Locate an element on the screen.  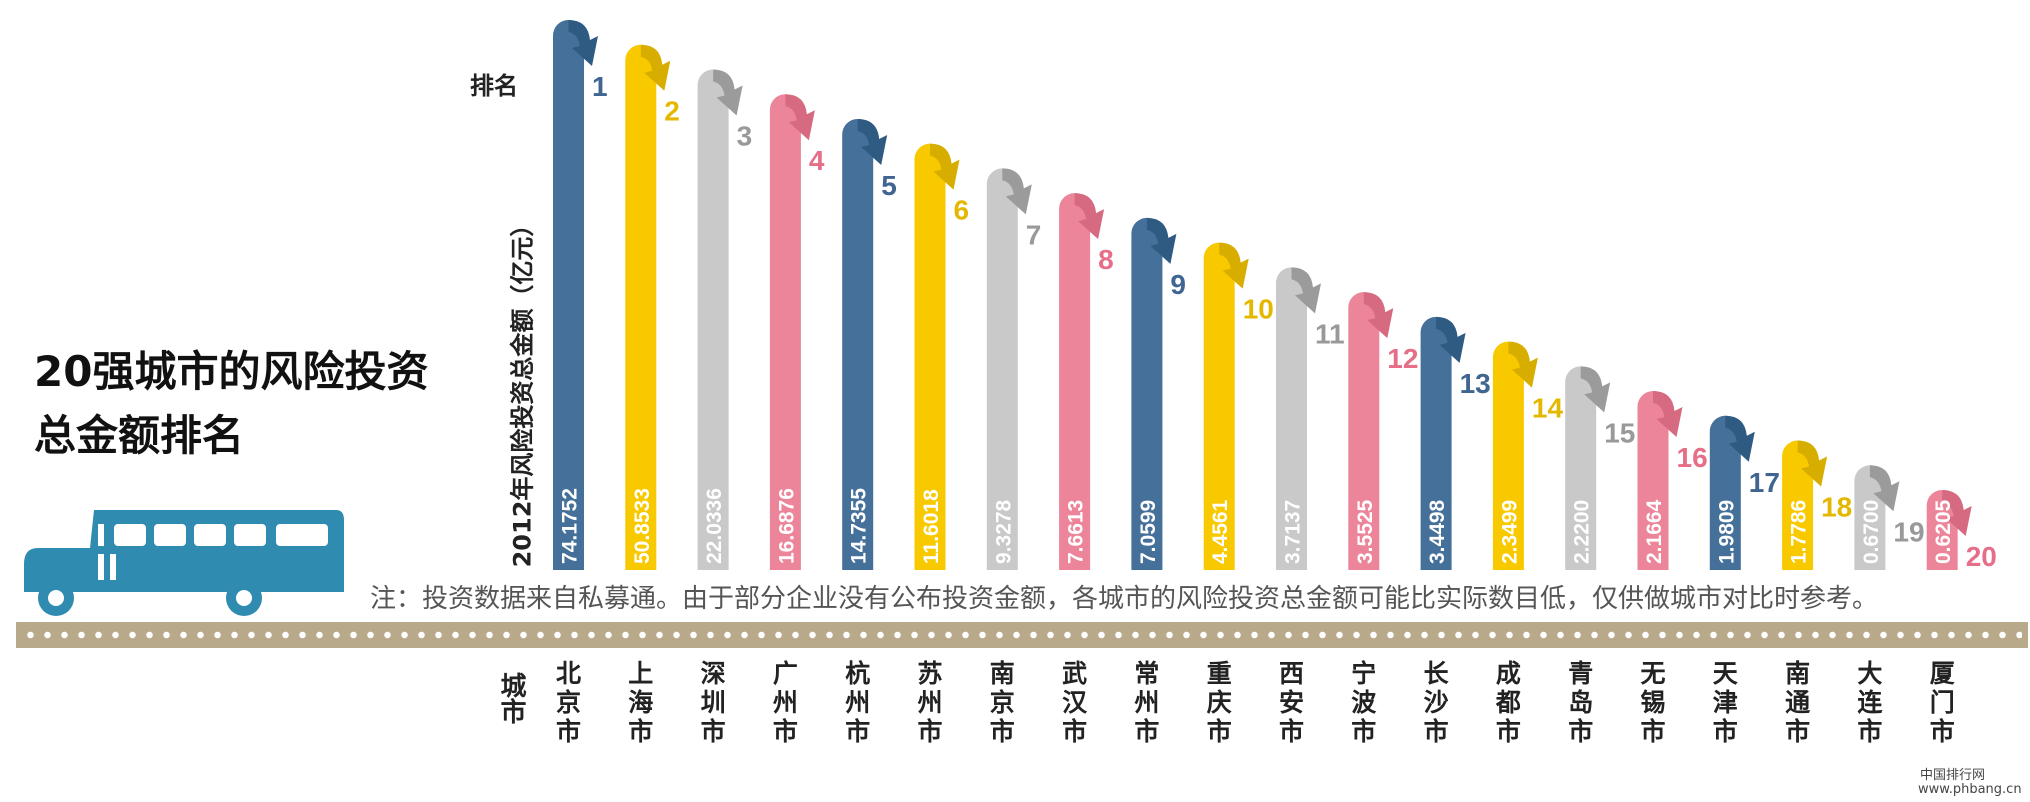
watermark-logo: 中国排行网 is located at coordinates (1953, 775).